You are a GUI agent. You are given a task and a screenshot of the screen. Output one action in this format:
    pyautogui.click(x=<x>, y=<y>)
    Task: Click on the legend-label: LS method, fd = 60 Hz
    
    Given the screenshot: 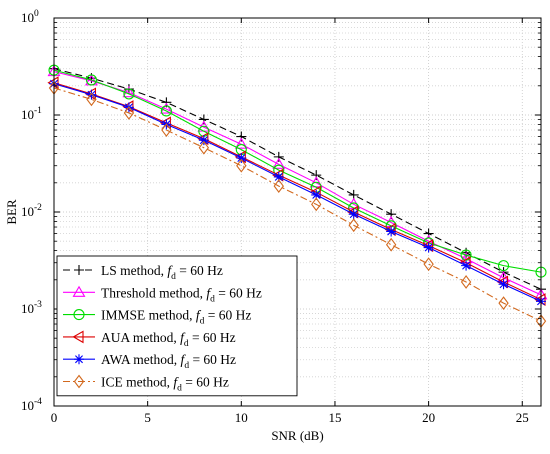 What is the action you would take?
    pyautogui.click(x=162, y=272)
    